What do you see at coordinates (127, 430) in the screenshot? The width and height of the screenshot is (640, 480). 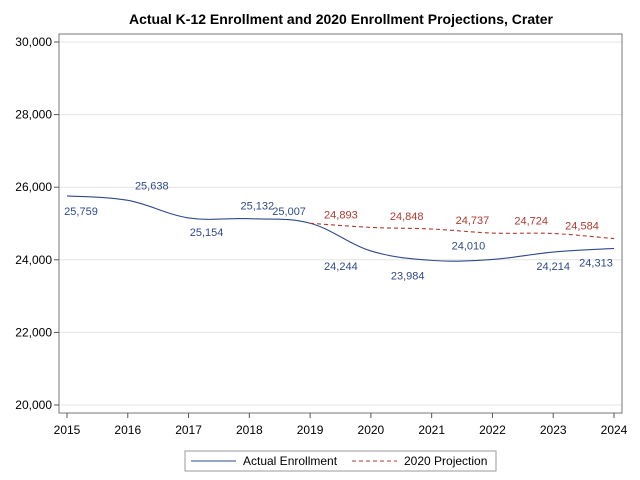 I see `x-tick-label: 2016` at bounding box center [127, 430].